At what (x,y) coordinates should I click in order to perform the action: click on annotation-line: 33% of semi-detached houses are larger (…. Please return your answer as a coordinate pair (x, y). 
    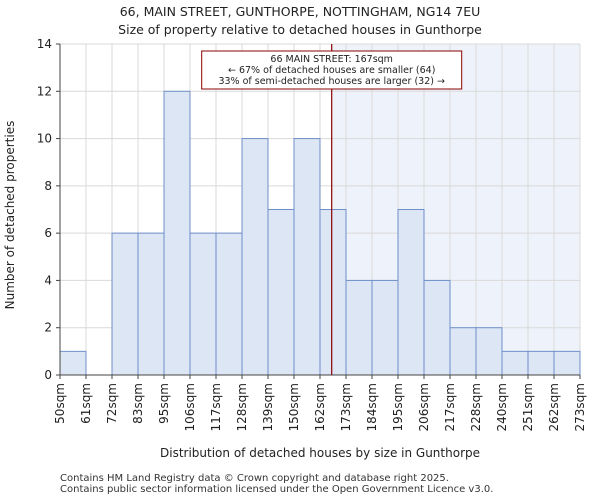
    Looking at the image, I should click on (331, 81).